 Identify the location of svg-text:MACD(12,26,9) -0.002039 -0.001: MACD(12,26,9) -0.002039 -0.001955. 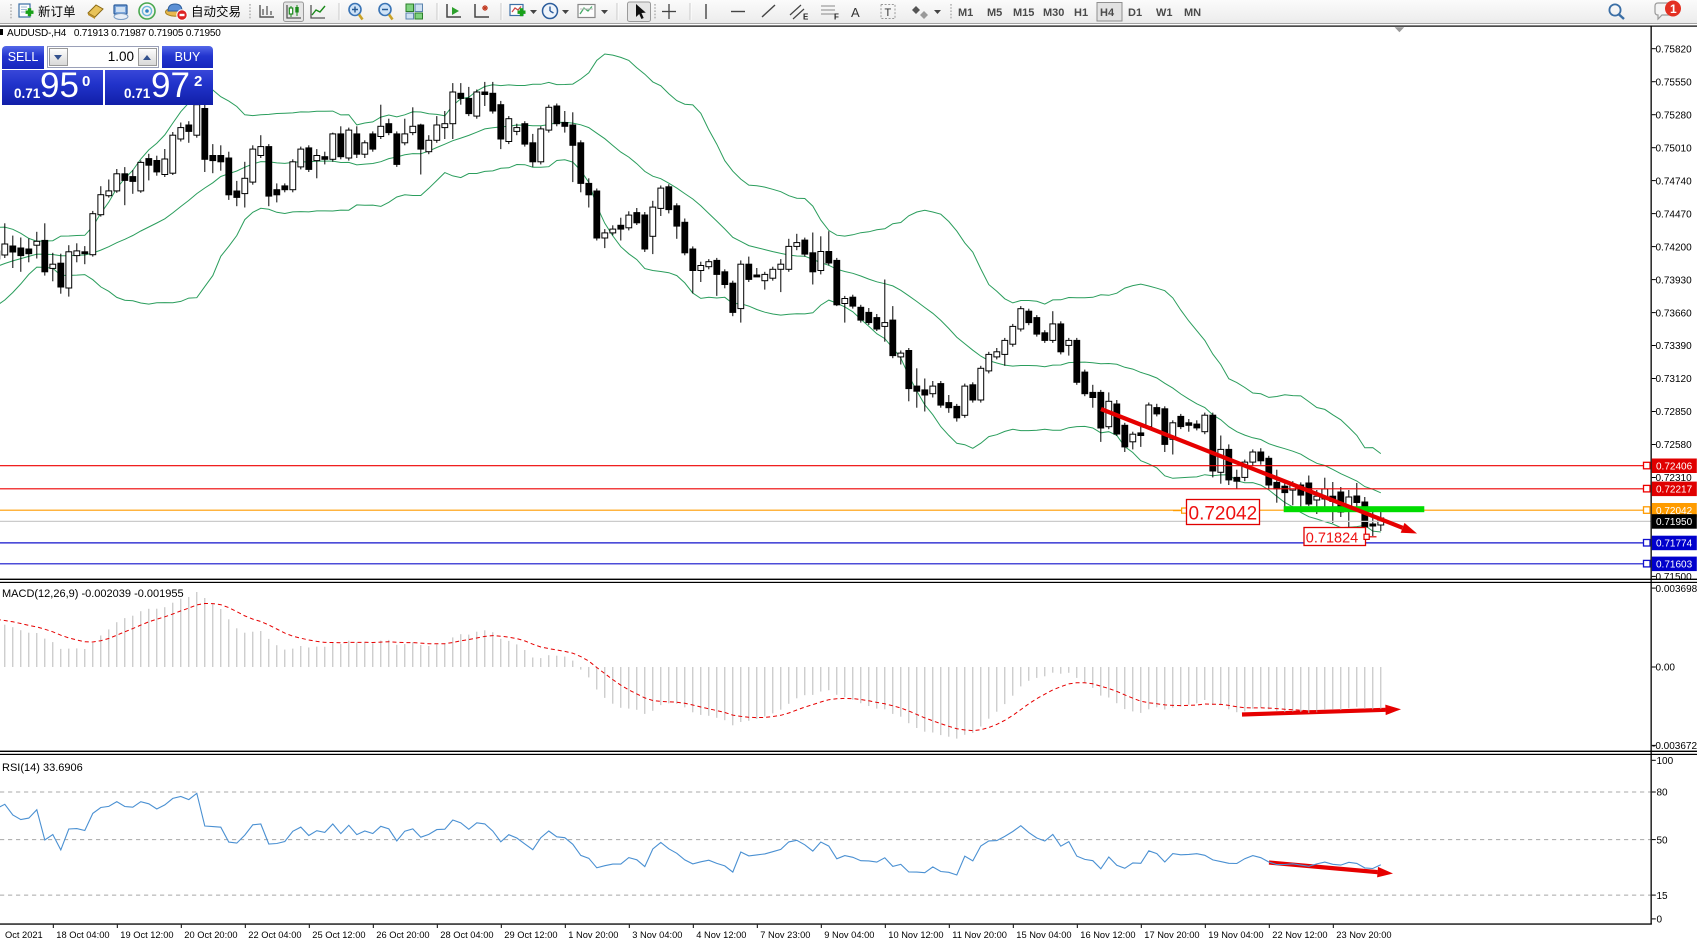
(93, 594).